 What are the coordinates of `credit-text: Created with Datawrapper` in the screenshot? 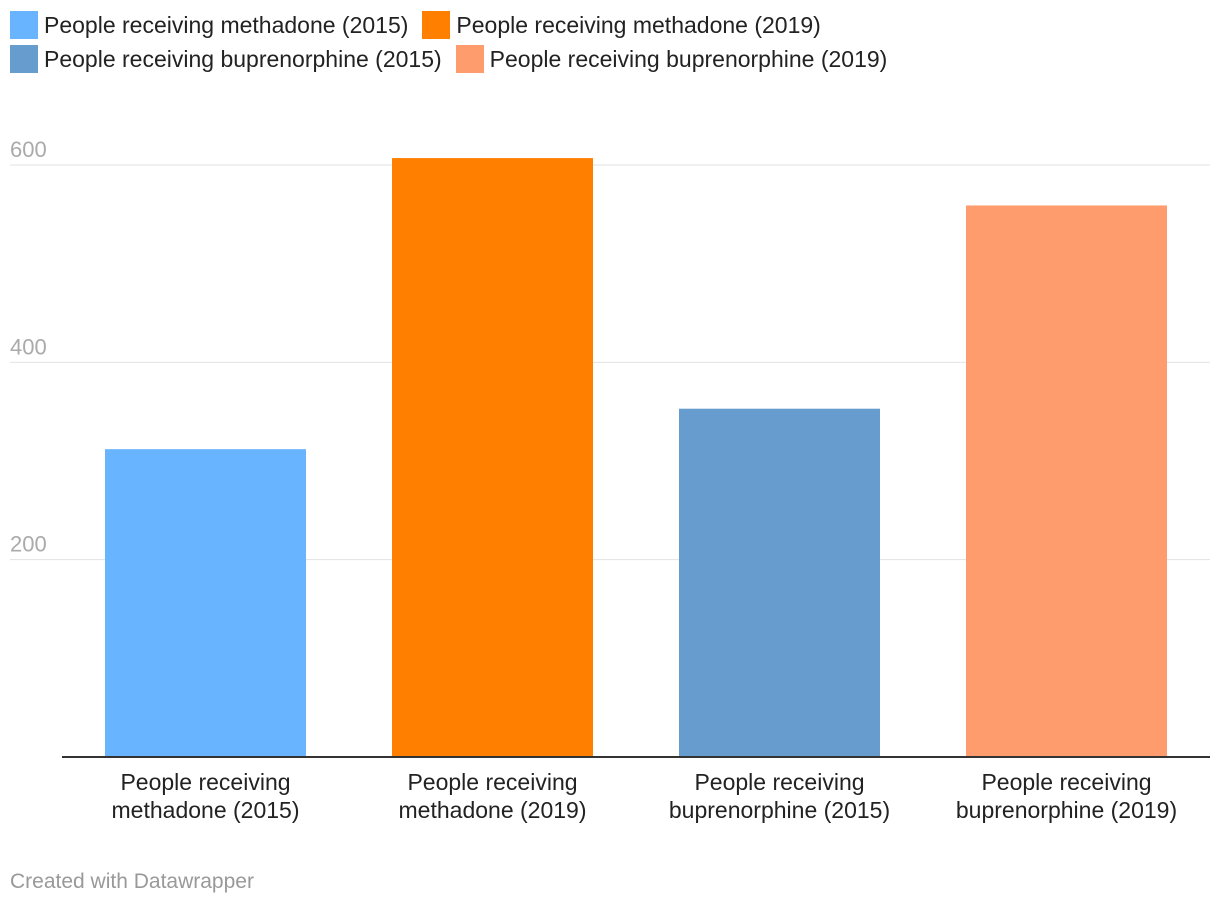 It's located at (132, 881).